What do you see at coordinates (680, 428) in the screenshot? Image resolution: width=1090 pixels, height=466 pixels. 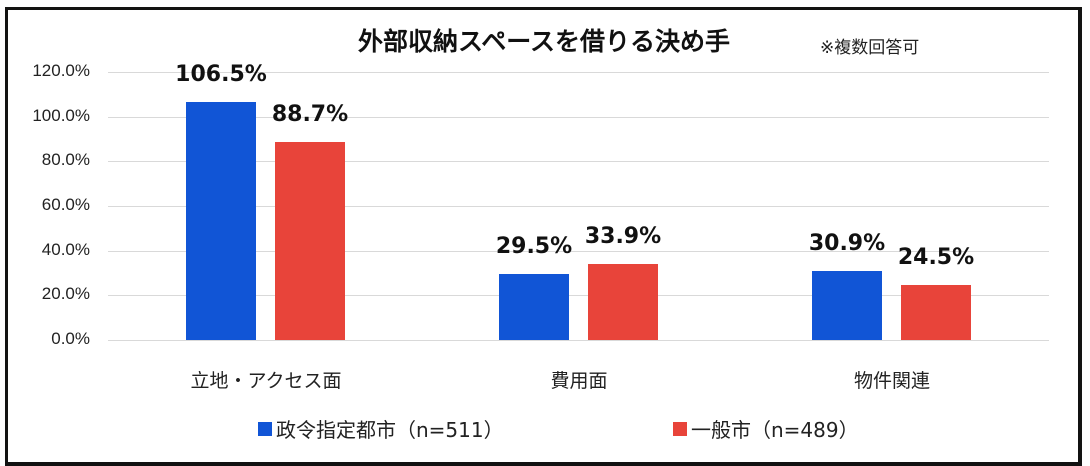 I see `legend-swatch-red` at bounding box center [680, 428].